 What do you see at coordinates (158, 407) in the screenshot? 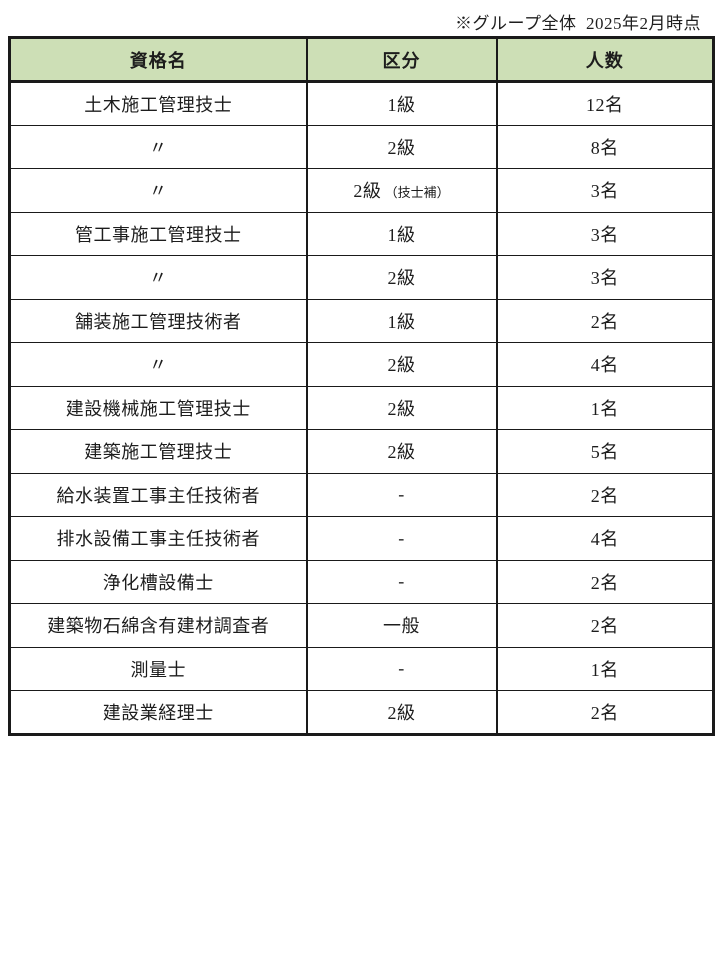
I see `qualification-cell: 建設機械施工管理技士` at bounding box center [158, 407].